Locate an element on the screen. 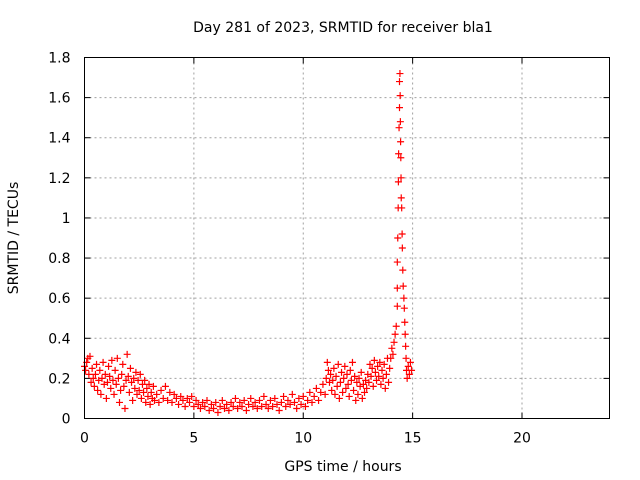 The image size is (640, 480). y-tick-label: 0.6 is located at coordinates (59, 299).